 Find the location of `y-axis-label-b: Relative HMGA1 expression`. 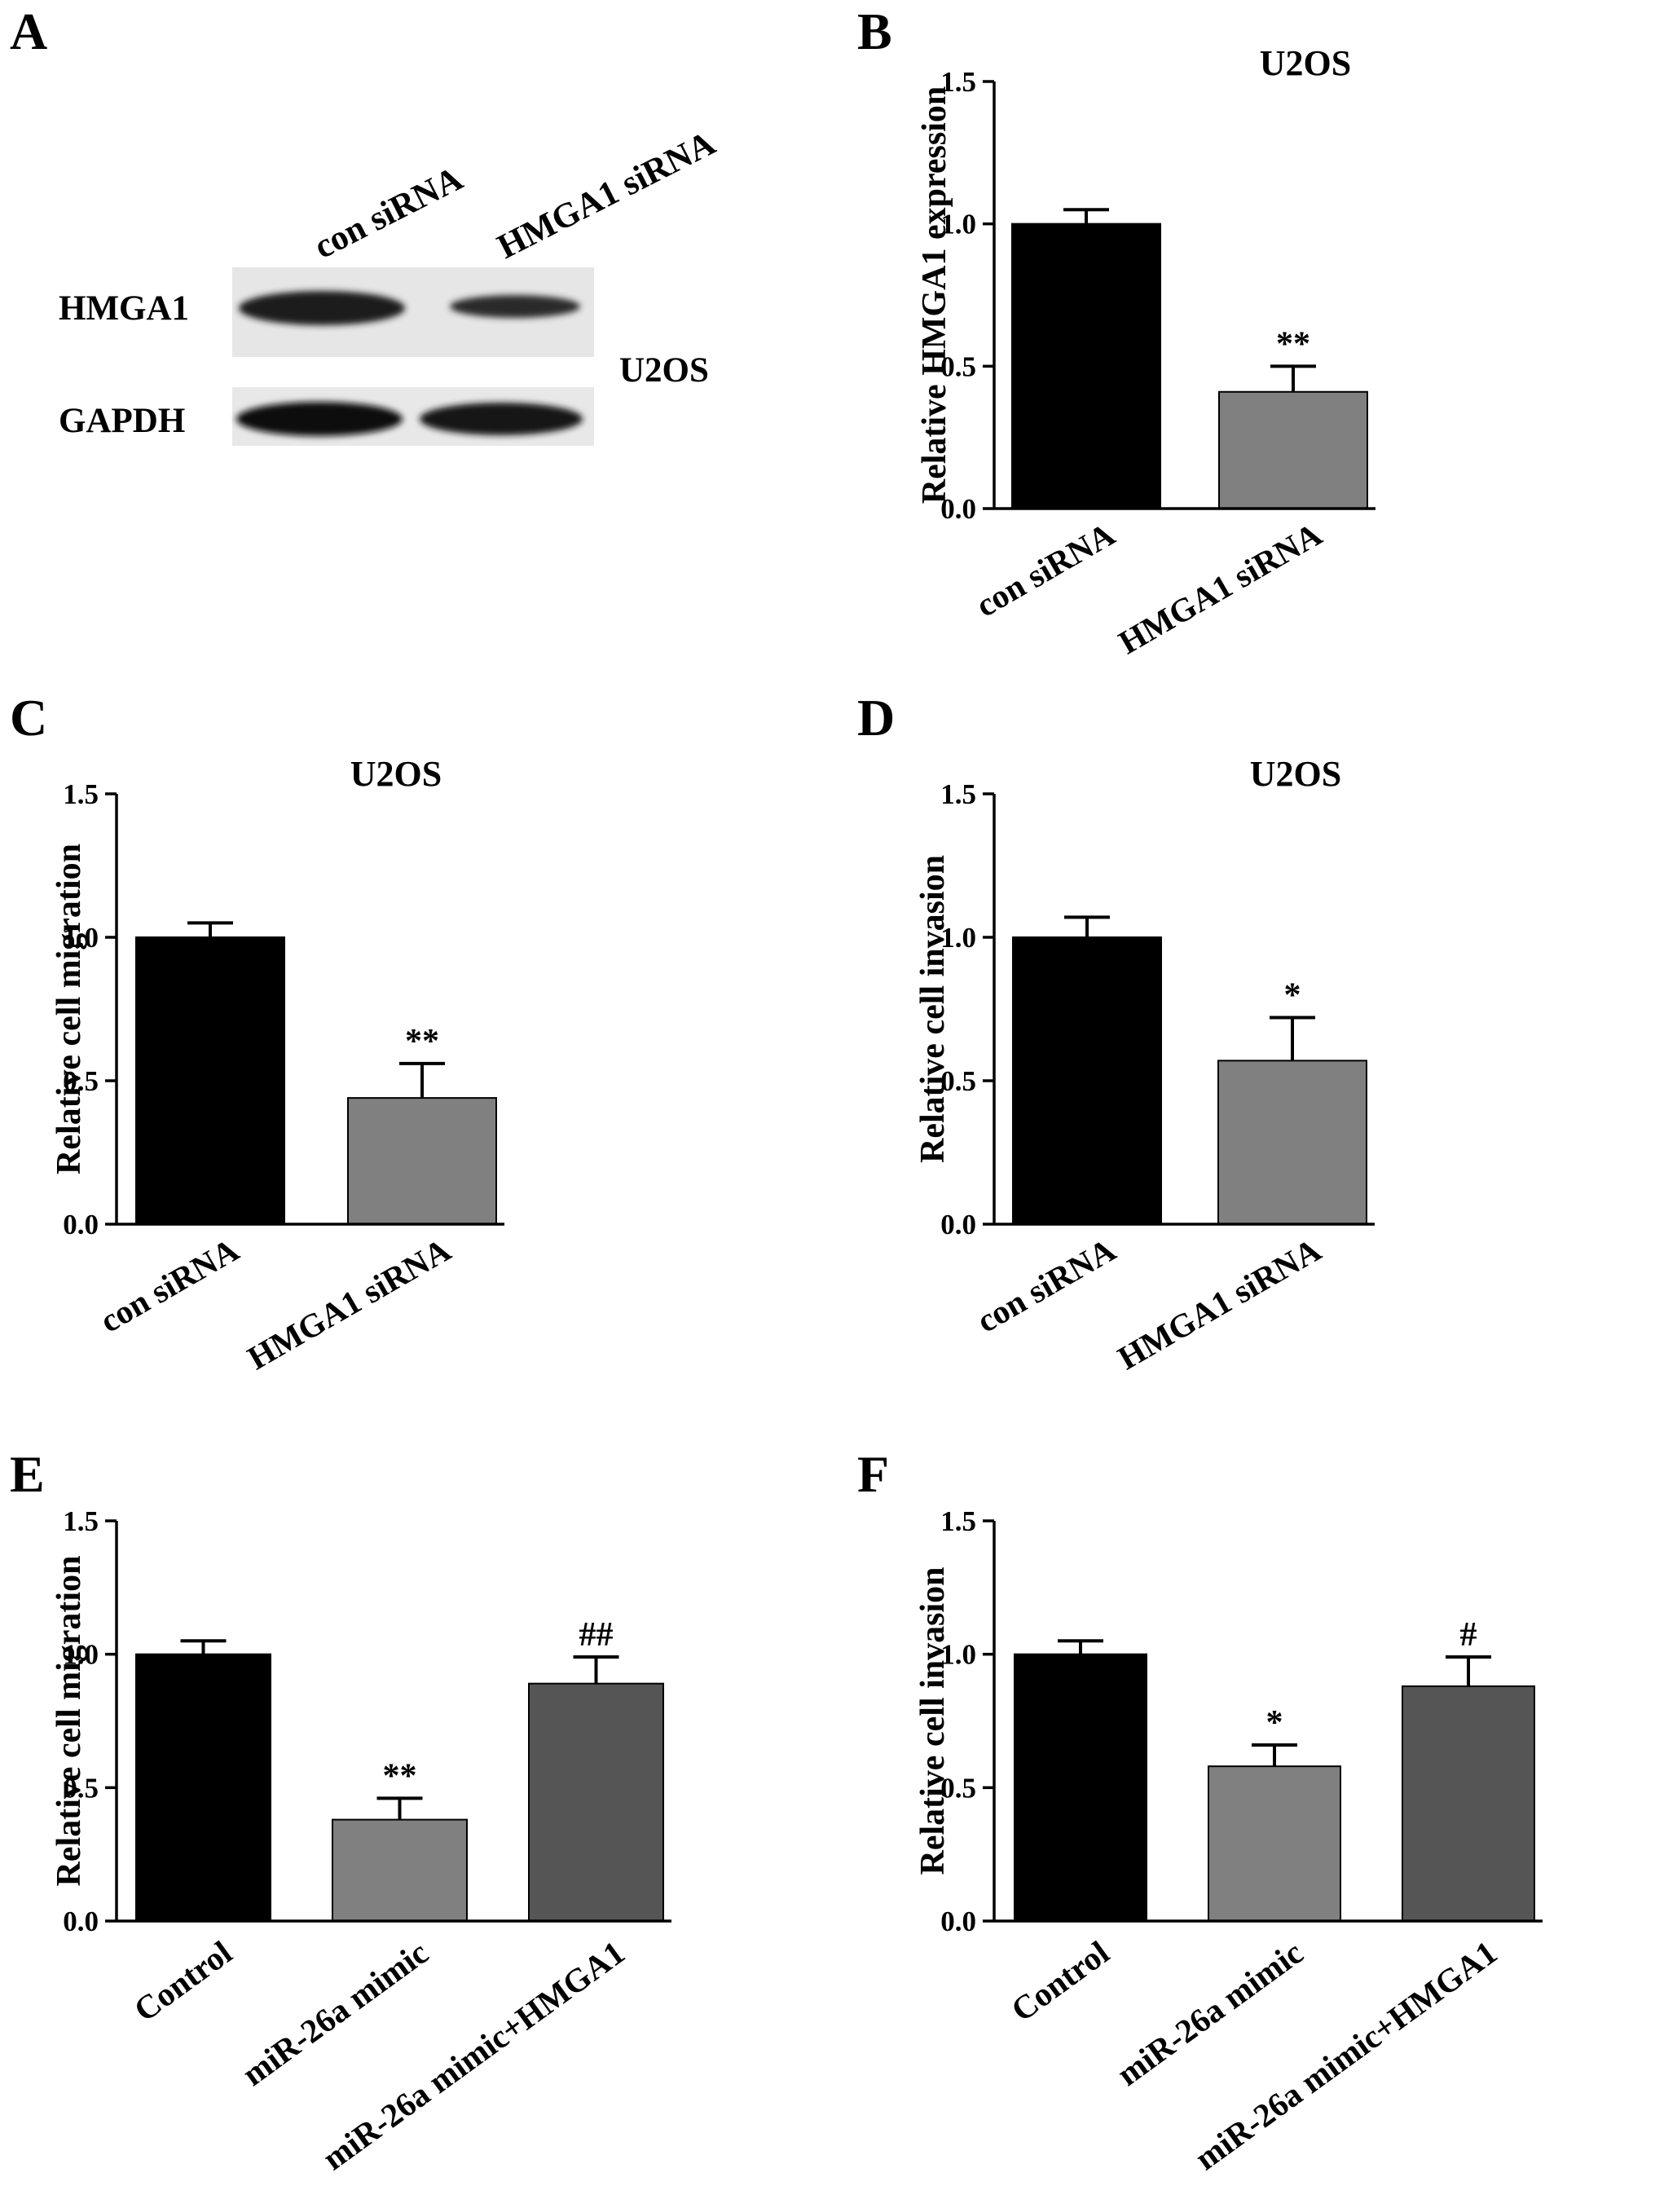

y-axis-label-b: Relative HMGA1 expression is located at coordinates (935, 295).